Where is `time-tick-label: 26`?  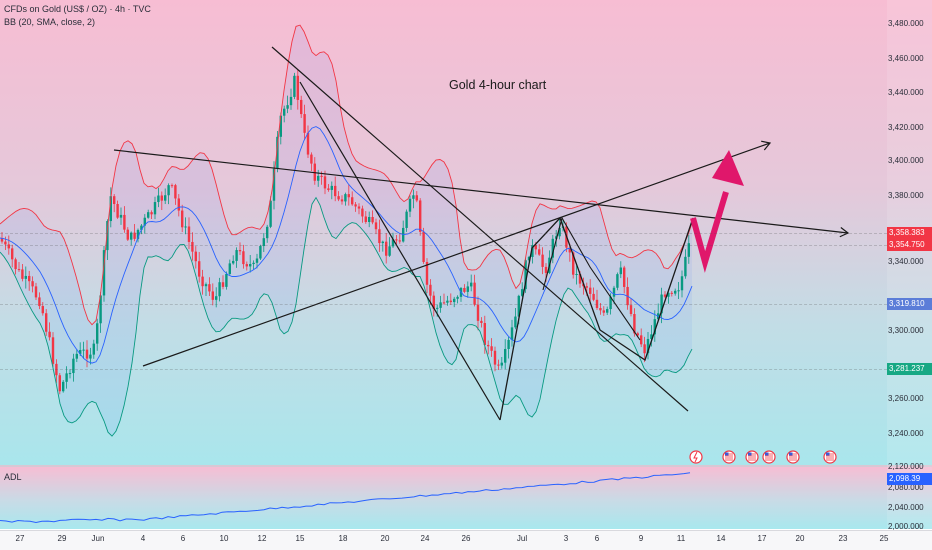
time-tick-label: 26 is located at coordinates (466, 538).